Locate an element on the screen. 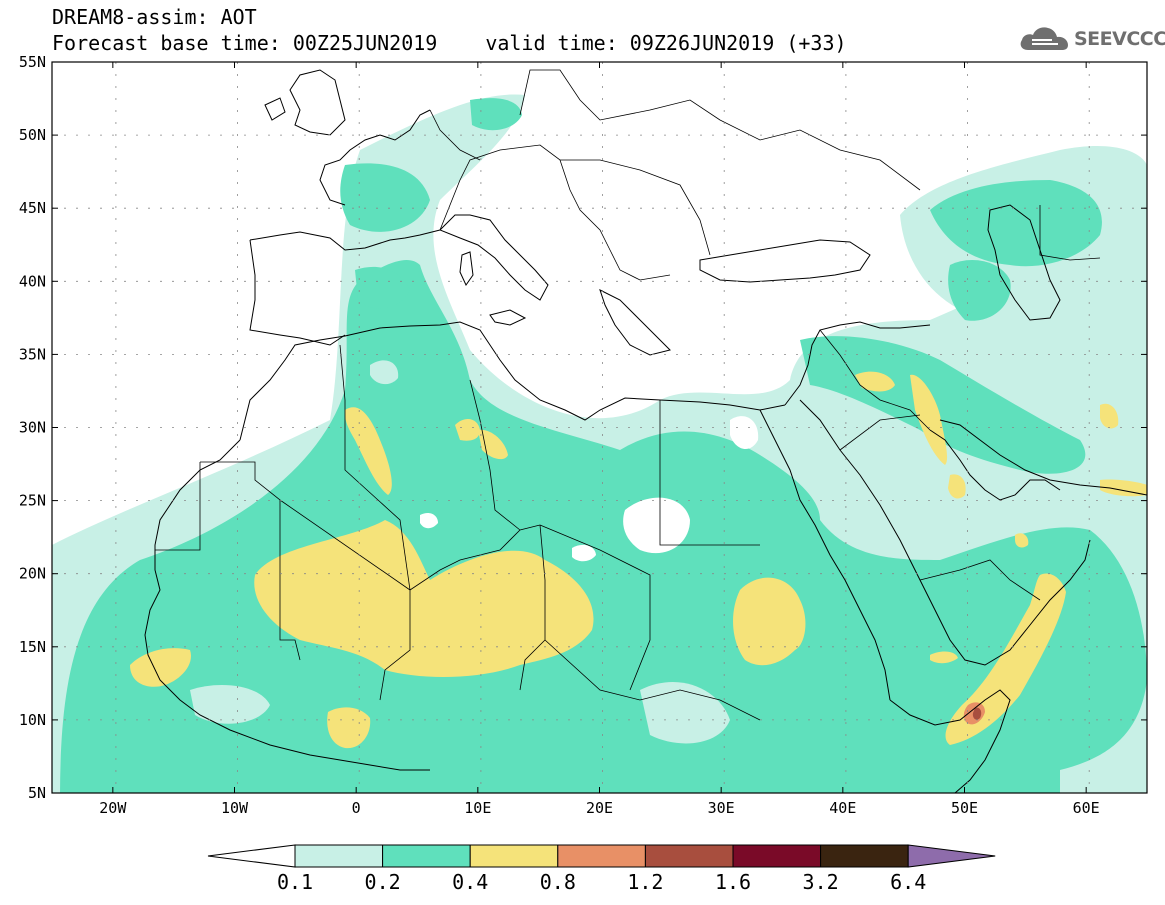  lon-tick-label: 30E is located at coordinates (721, 808).